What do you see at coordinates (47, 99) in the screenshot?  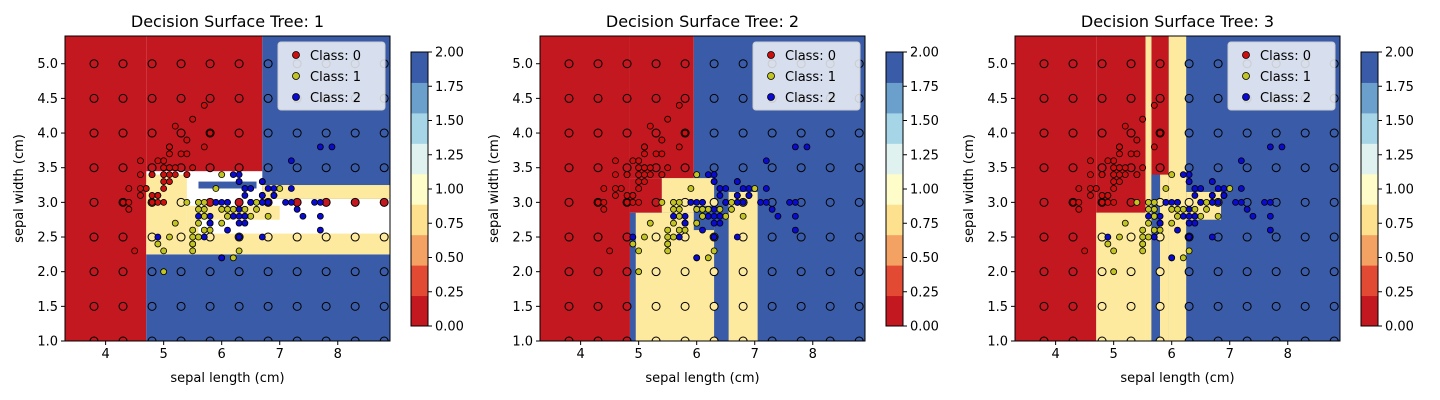 I see `y-tick-label: 4.5` at bounding box center [47, 99].